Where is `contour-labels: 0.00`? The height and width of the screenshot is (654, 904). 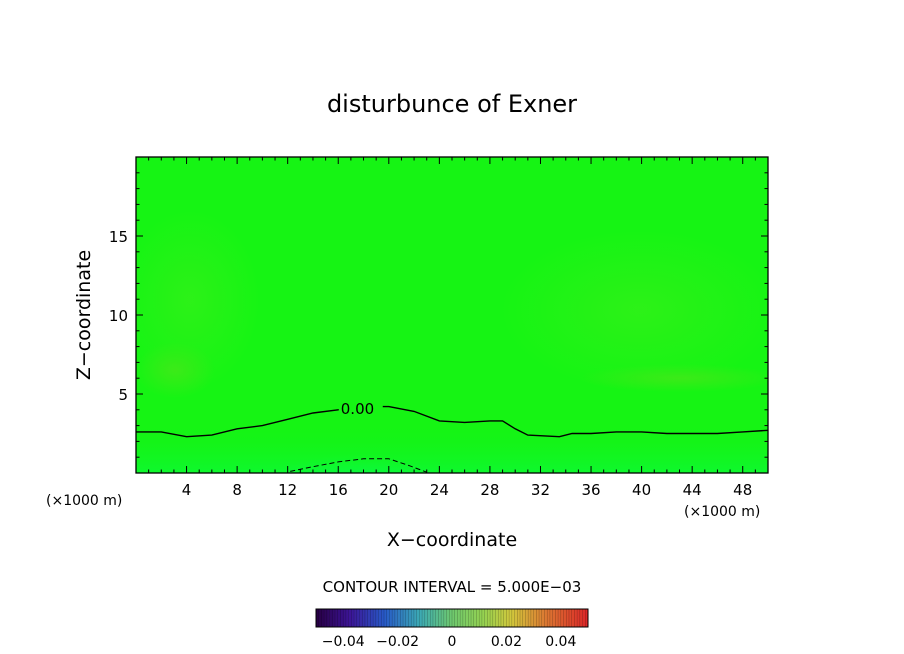
contour-labels: 0.00 is located at coordinates (360, 408).